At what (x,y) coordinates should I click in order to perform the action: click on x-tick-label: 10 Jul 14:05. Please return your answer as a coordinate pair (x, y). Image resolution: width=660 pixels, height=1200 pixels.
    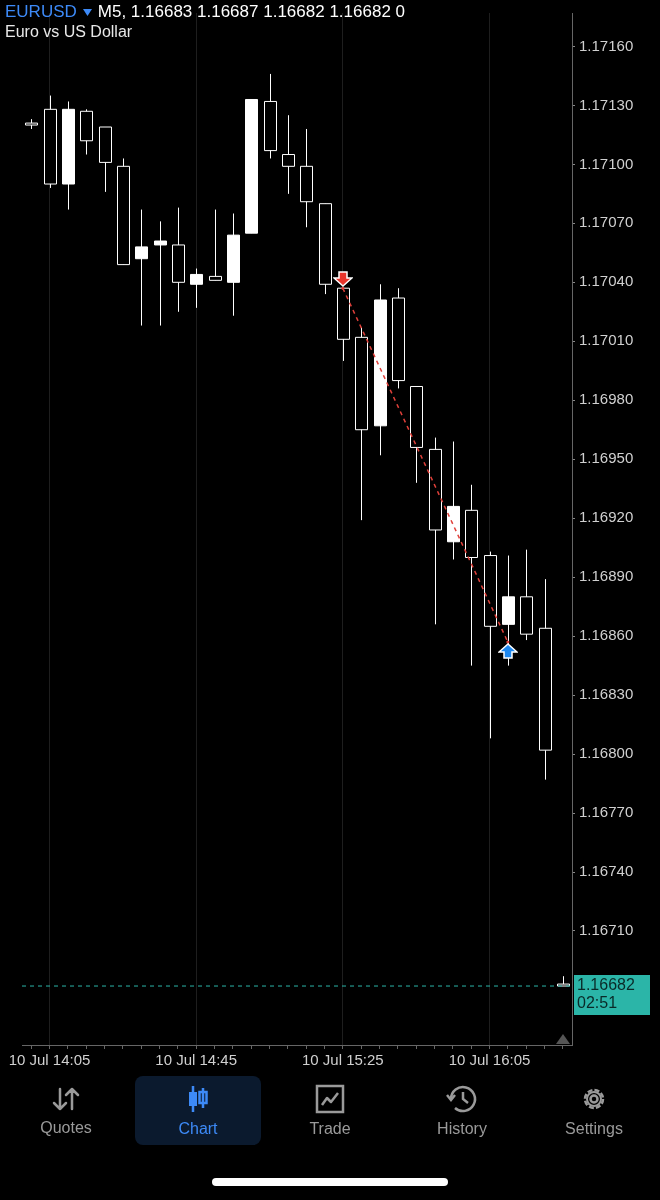
    Looking at the image, I should click on (49, 1060).